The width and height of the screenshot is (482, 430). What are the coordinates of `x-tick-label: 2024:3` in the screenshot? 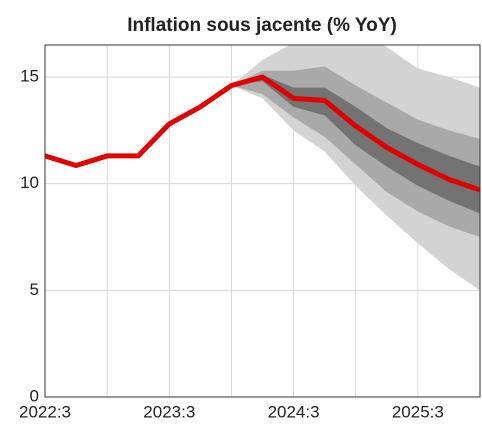 It's located at (294, 411).